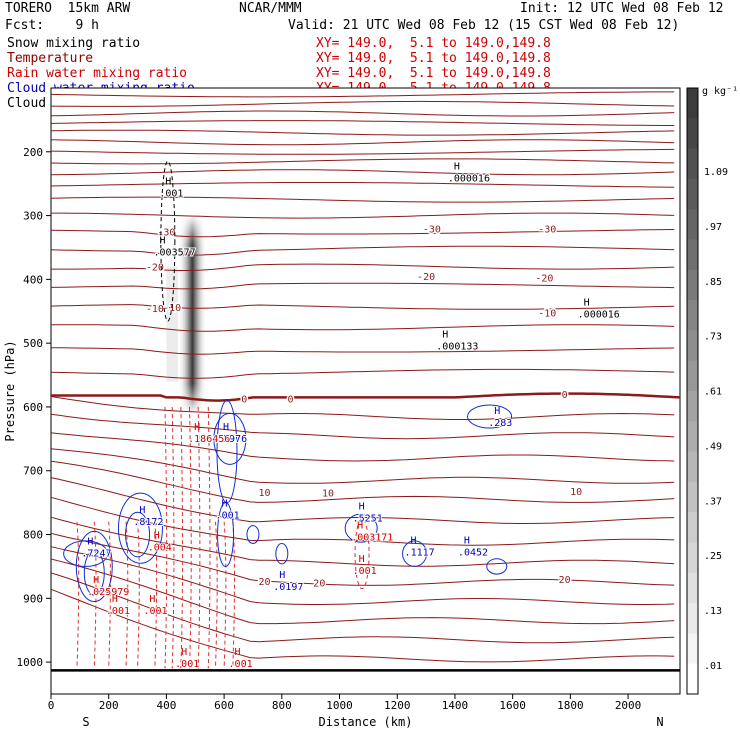 Image resolution: width=740 pixels, height=740 pixels. I want to click on cross-section-start-label: S, so click(85, 722).